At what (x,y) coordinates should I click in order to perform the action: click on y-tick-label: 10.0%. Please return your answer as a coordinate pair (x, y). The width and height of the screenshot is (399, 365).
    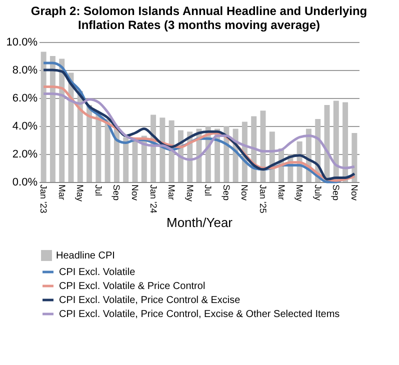
    Looking at the image, I should click on (22, 42).